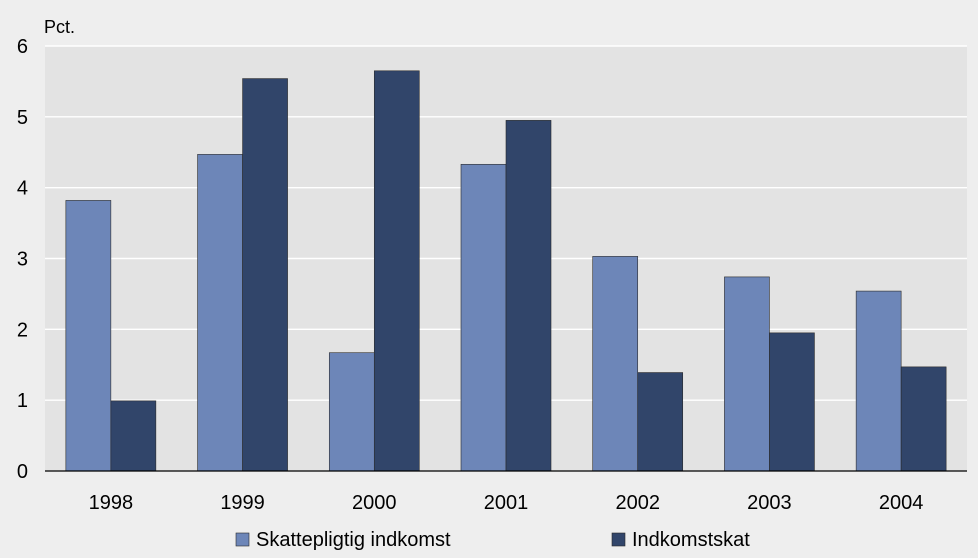 This screenshot has height=558, width=978. I want to click on y-tick-label: 4, so click(22, 189).